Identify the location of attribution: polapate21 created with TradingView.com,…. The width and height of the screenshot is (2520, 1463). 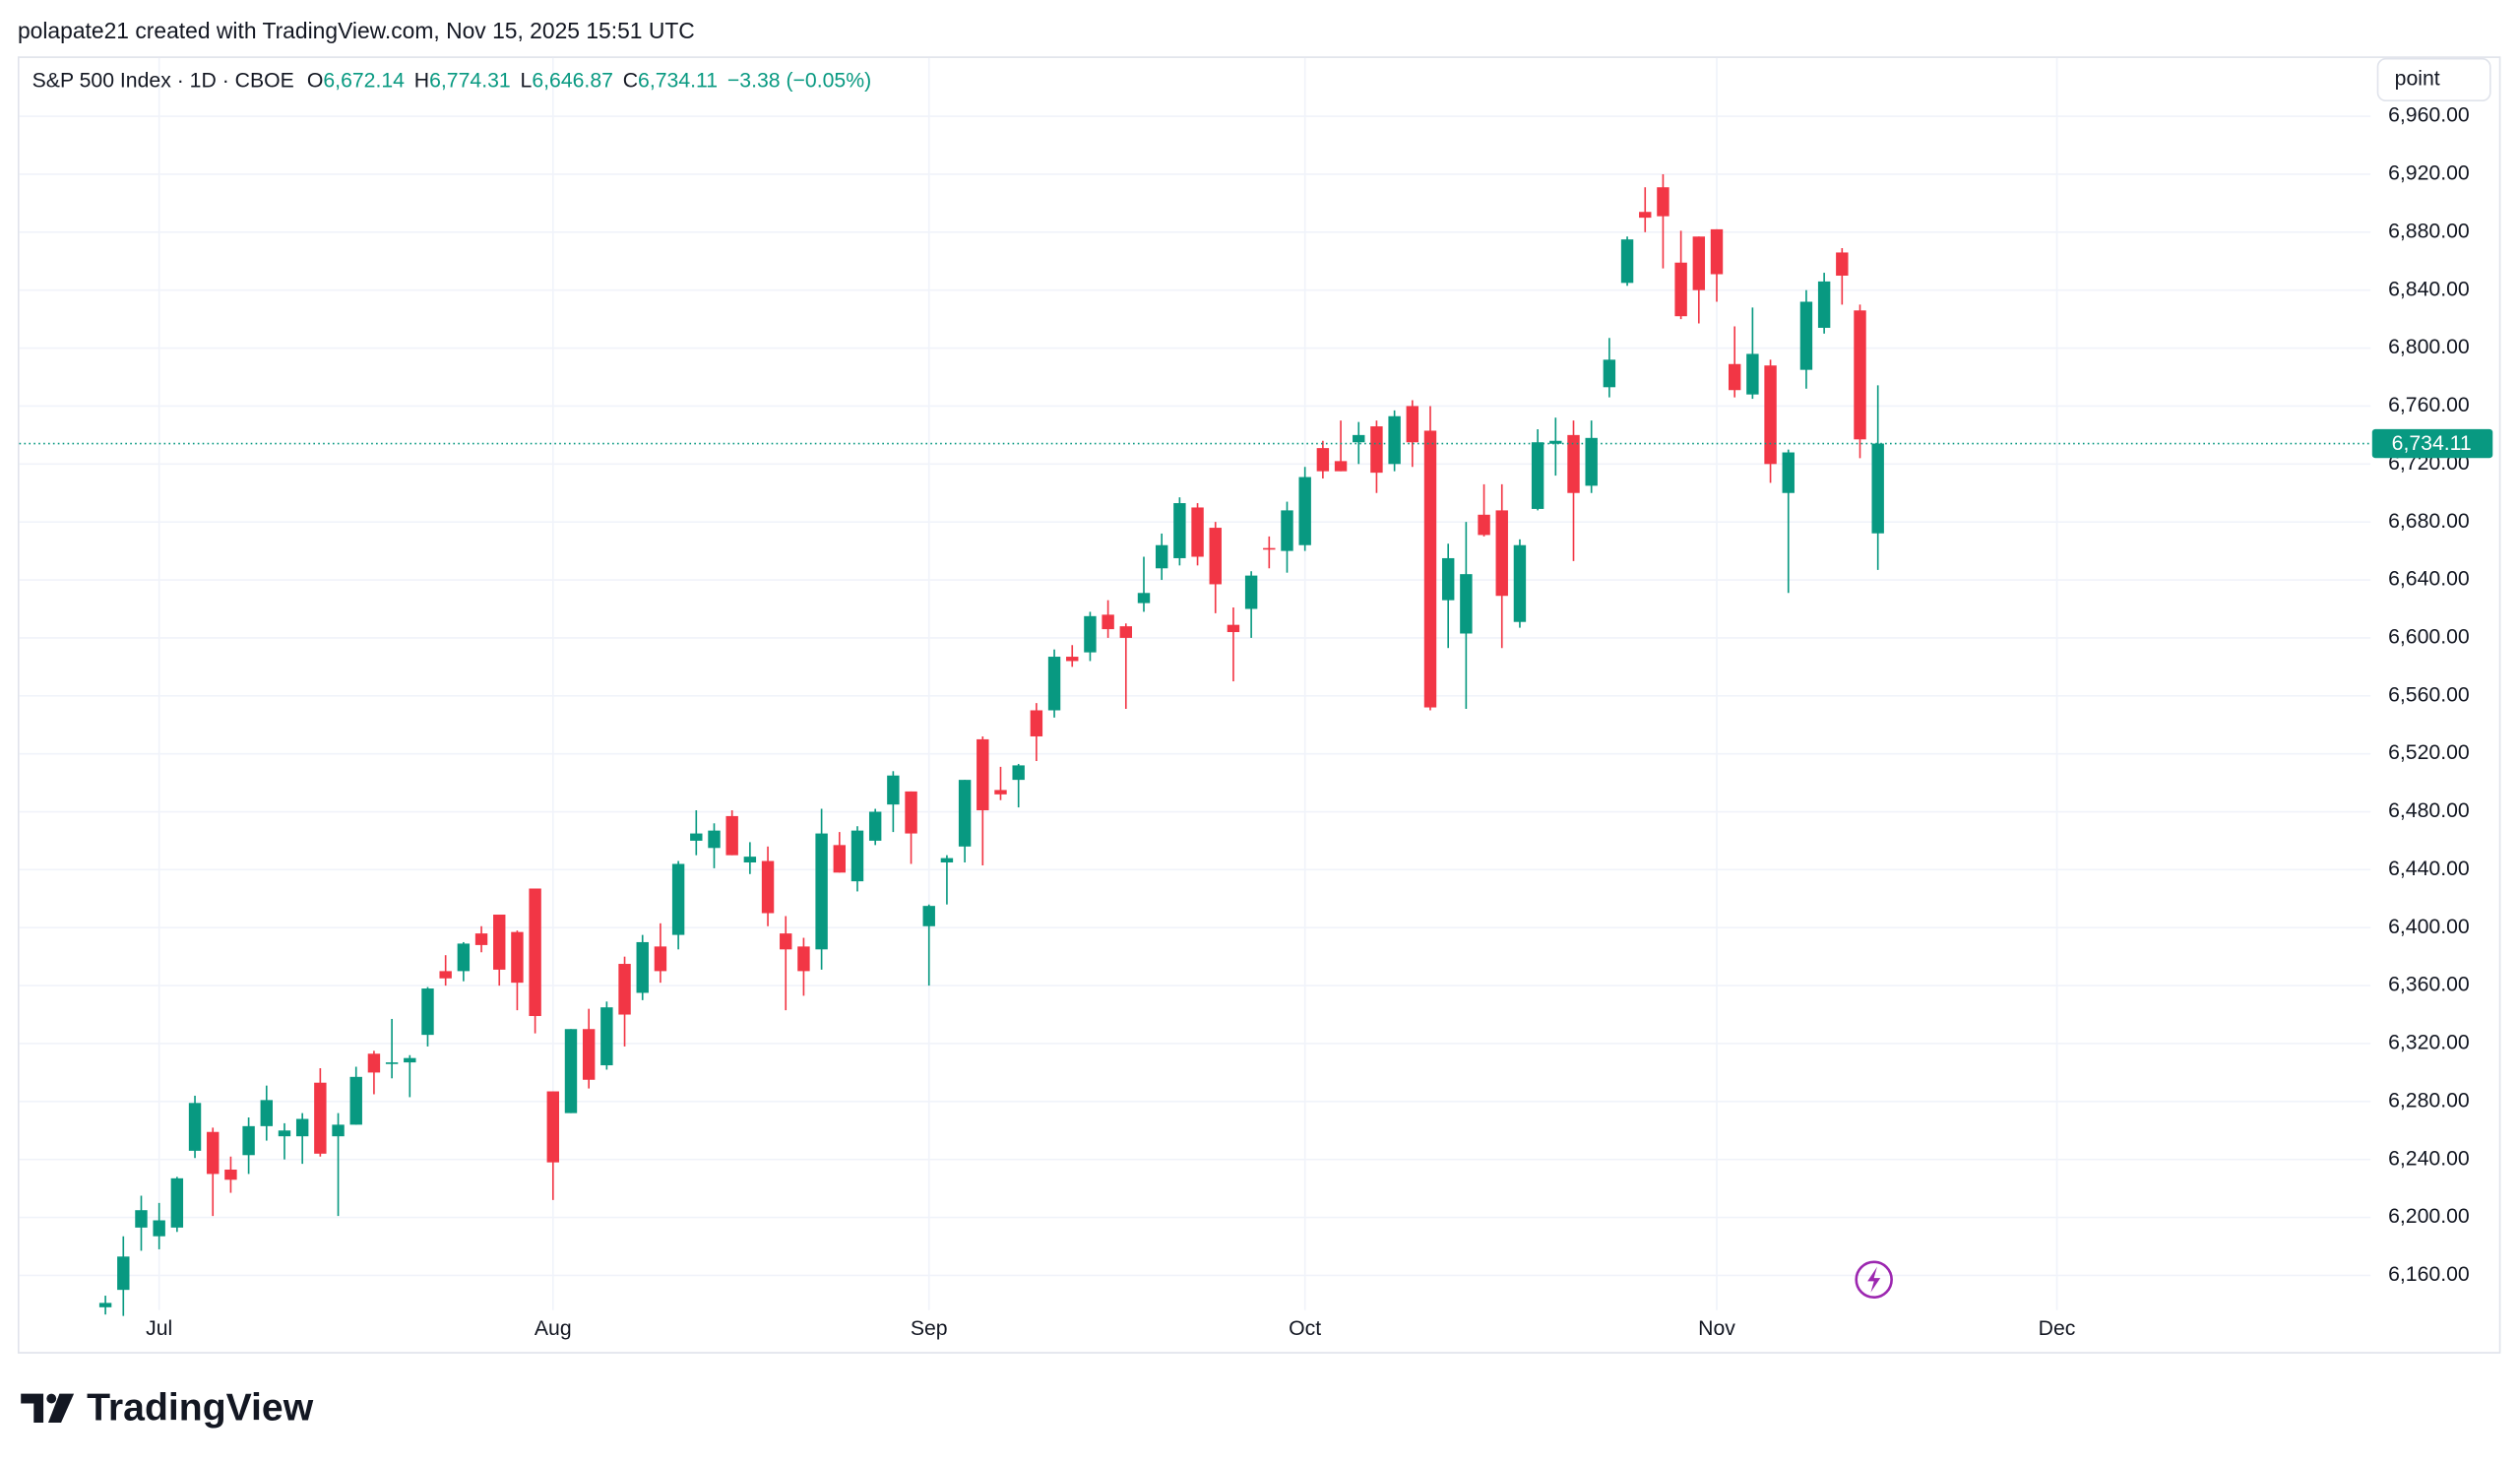
(356, 30).